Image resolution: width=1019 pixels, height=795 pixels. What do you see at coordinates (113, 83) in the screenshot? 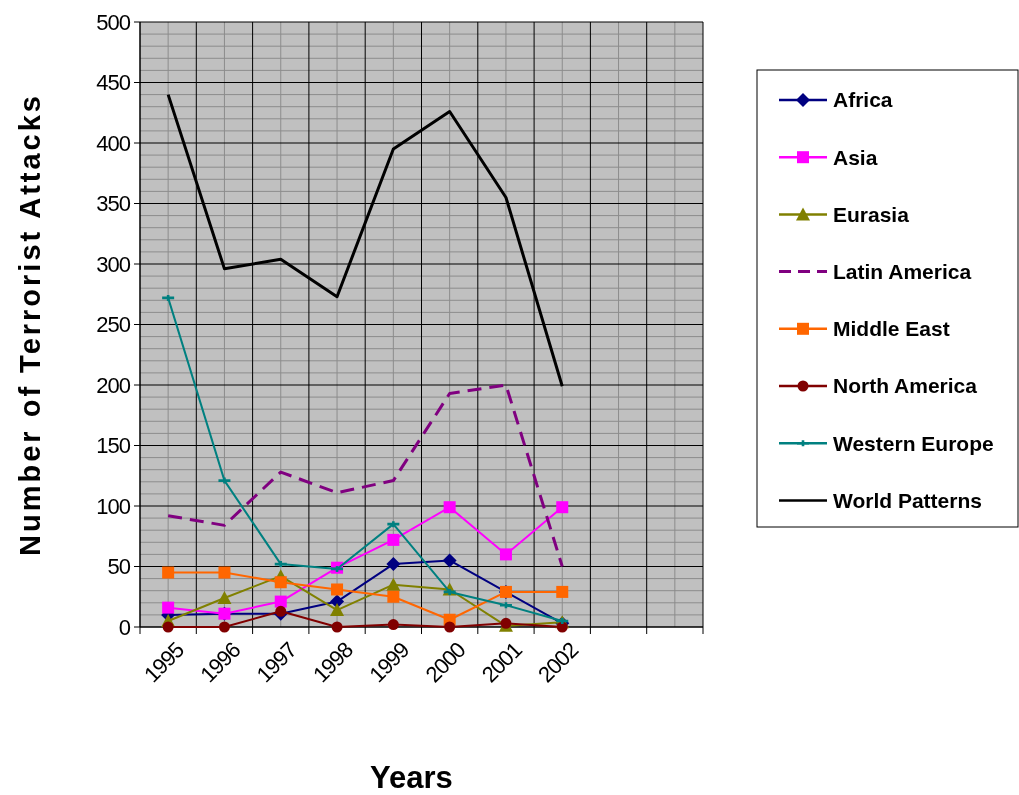
I see `y-tick-label: 450` at bounding box center [113, 83].